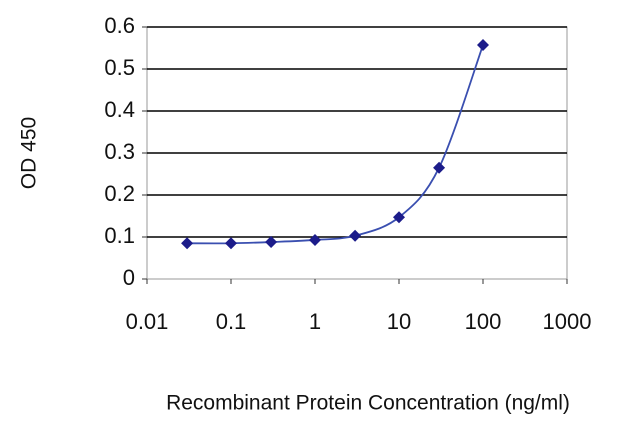 The height and width of the screenshot is (427, 640). What do you see at coordinates (119, 235) in the screenshot?
I see `y-tick-label: 0.1` at bounding box center [119, 235].